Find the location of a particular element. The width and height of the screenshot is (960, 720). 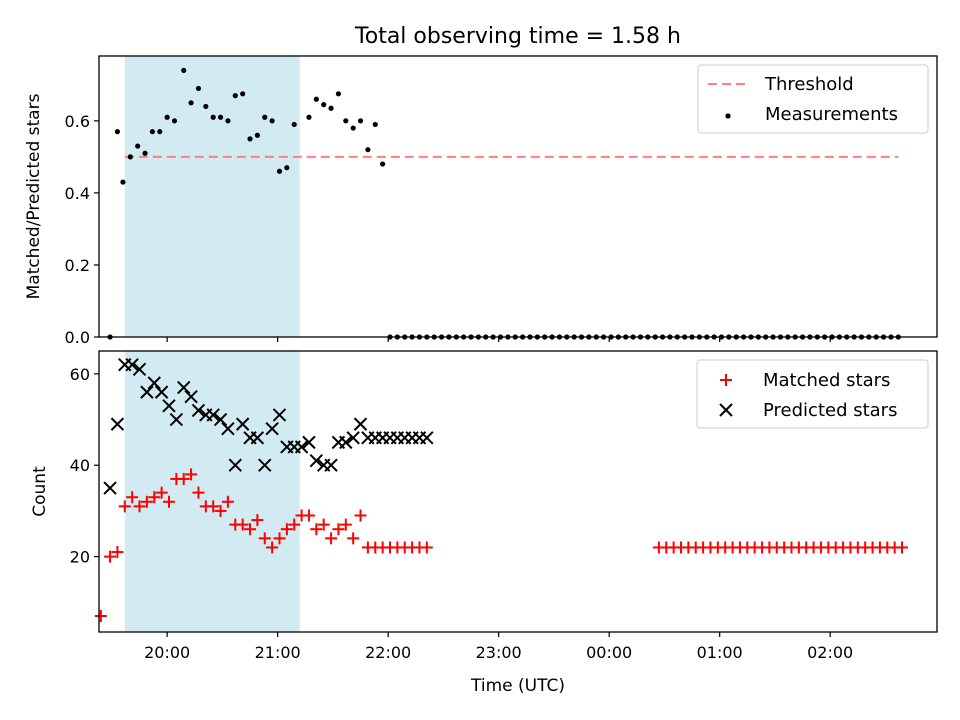

top-y-ticks: 0.0 0.2 0.4 0.6 is located at coordinates (82, 229).